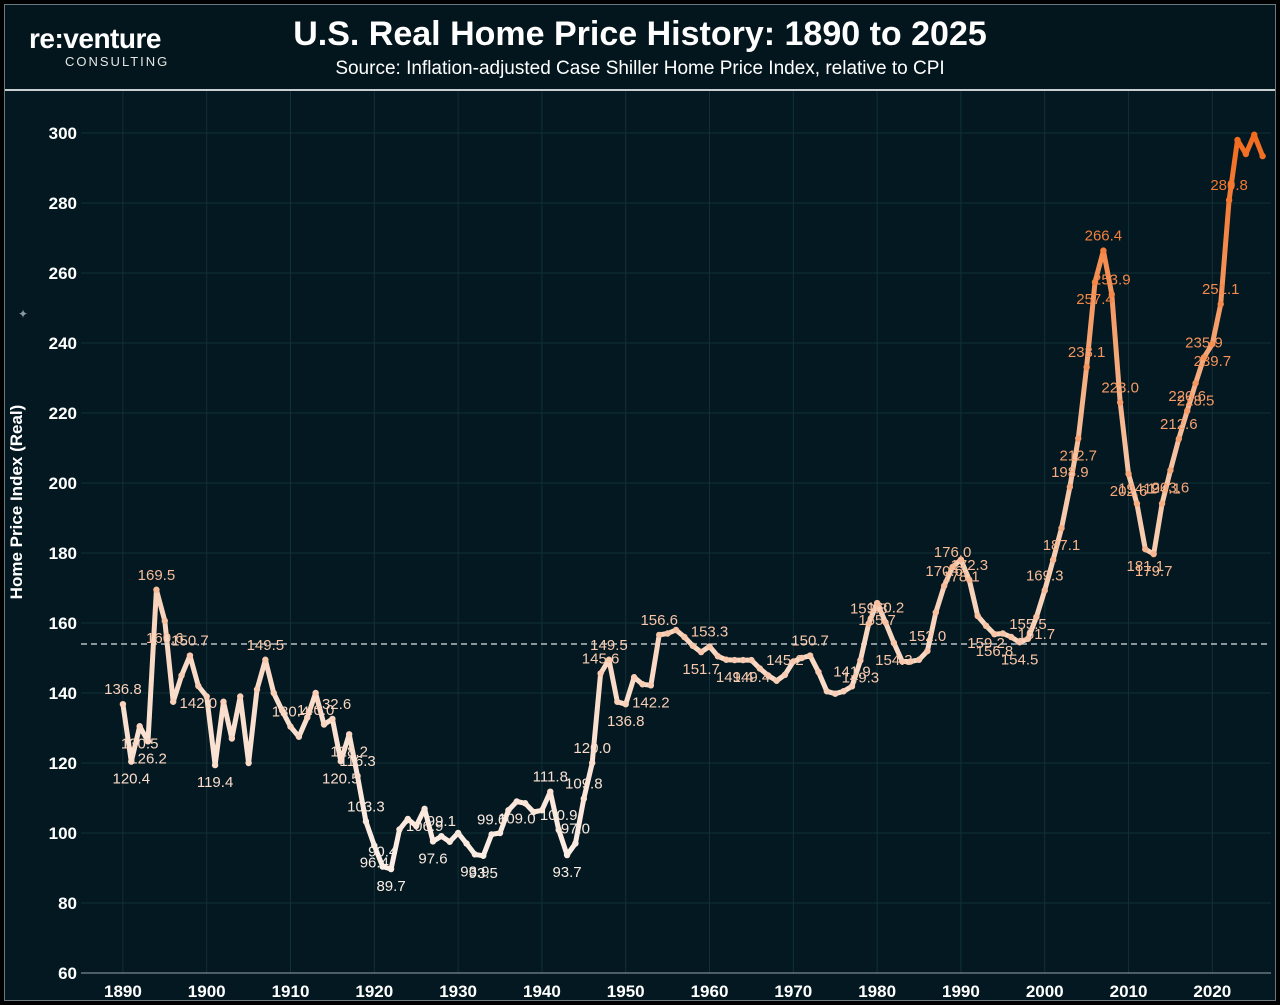  What do you see at coordinates (349, 751) in the screenshot?
I see `data-label: 128.2` at bounding box center [349, 751].